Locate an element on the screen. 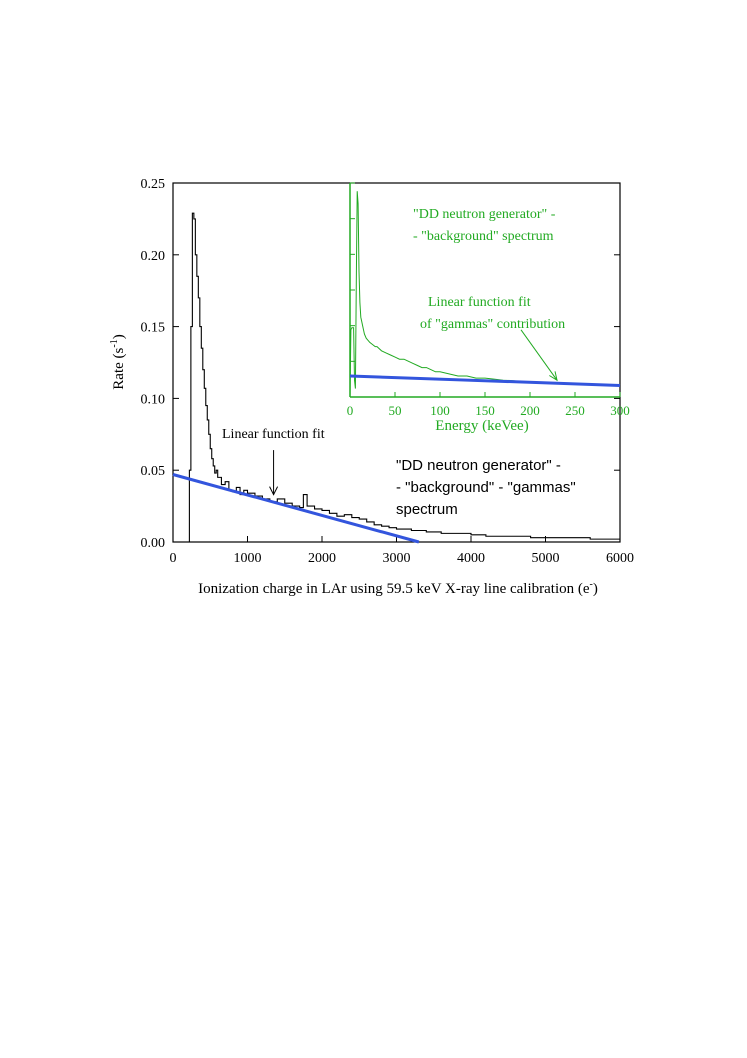 The image size is (747, 1058). x-tick-label: 3000 is located at coordinates (397, 558).